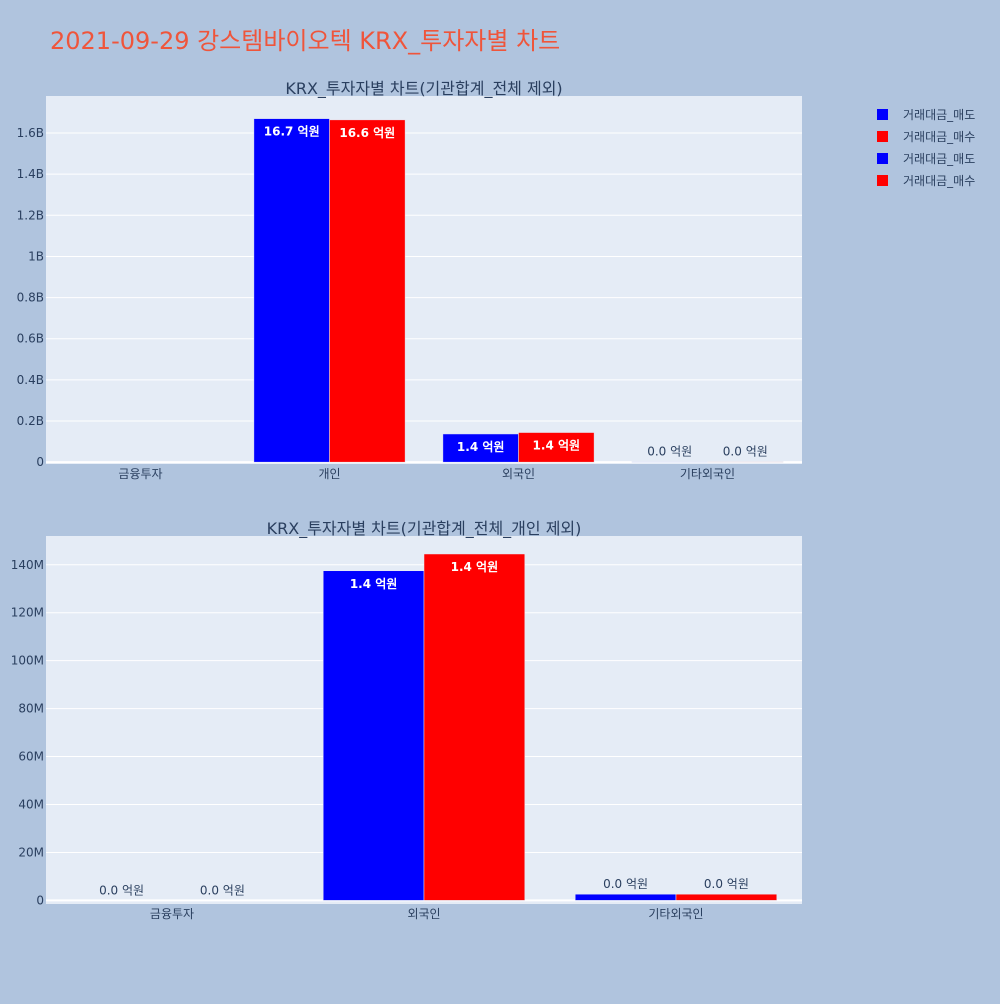  What do you see at coordinates (30, 298) in the screenshot?
I see `y-tick-label: 0.8B` at bounding box center [30, 298].